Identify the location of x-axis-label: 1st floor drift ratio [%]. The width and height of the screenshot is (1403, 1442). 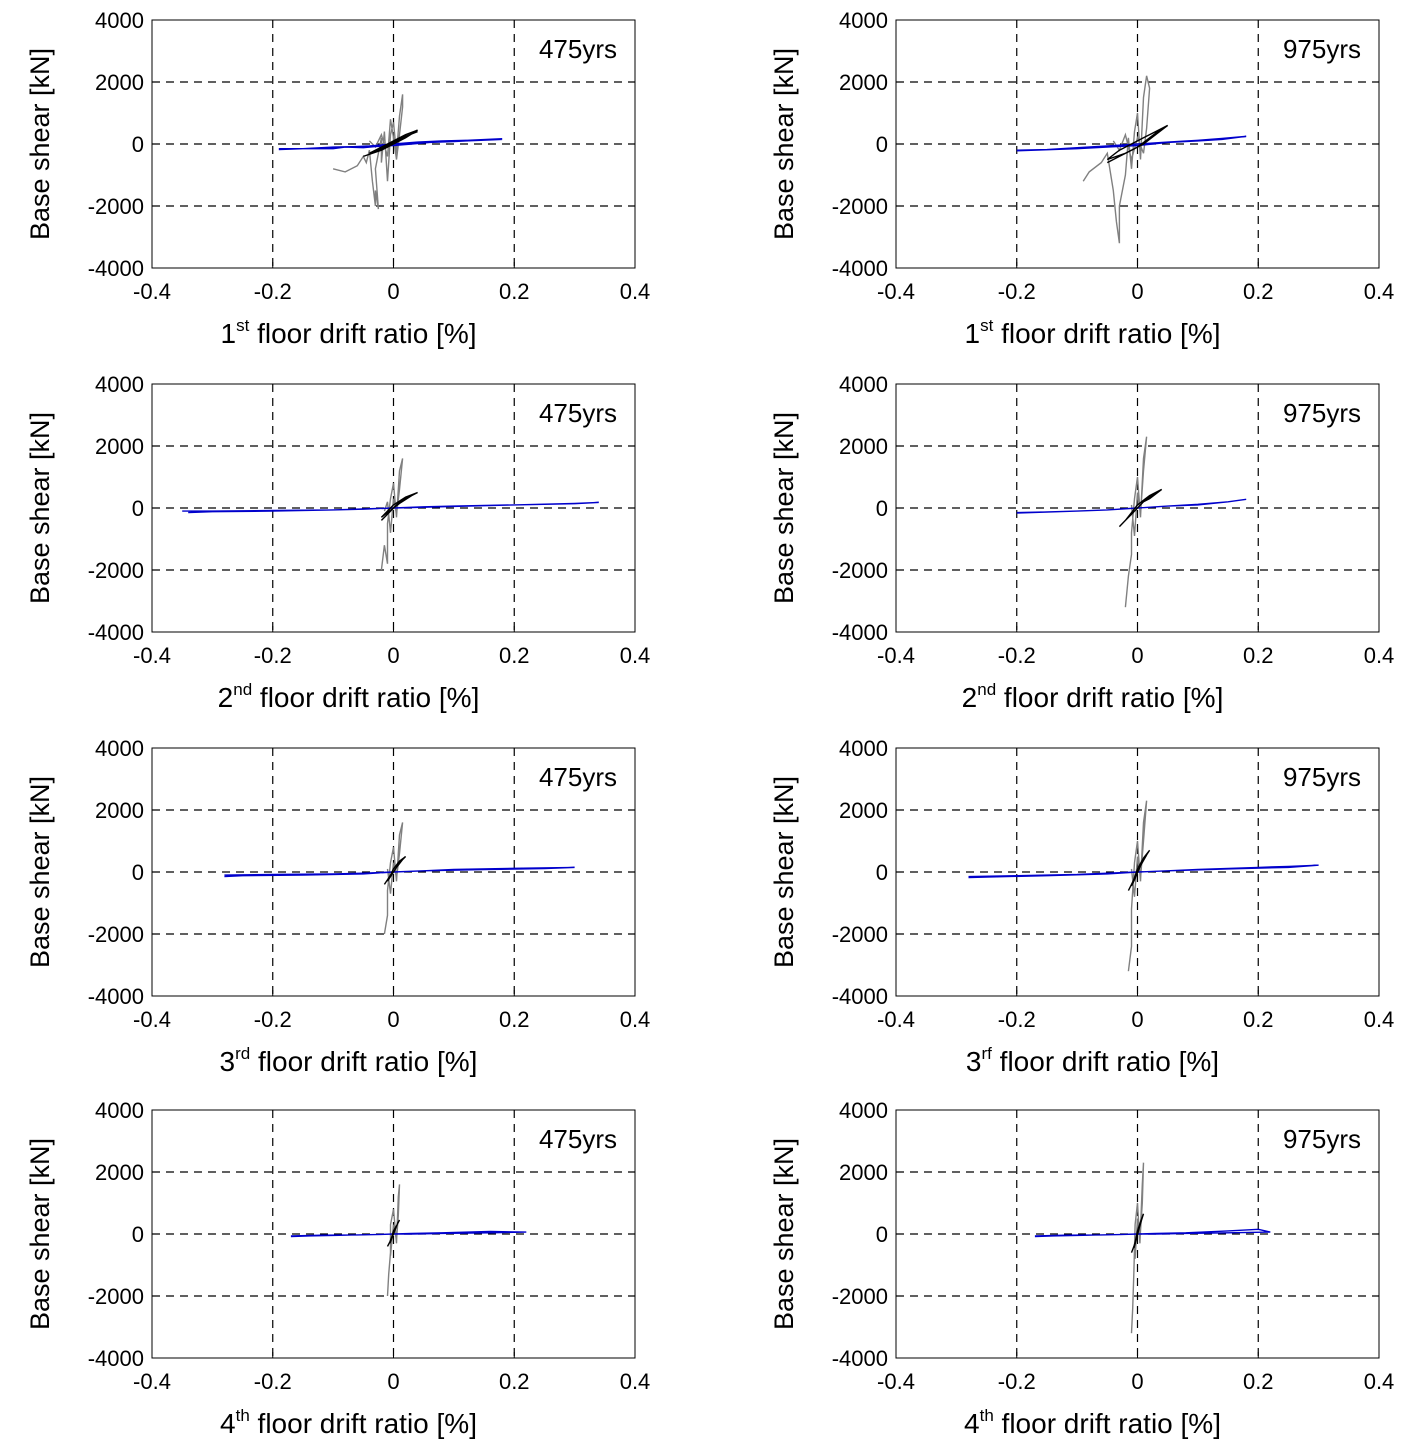
(349, 332).